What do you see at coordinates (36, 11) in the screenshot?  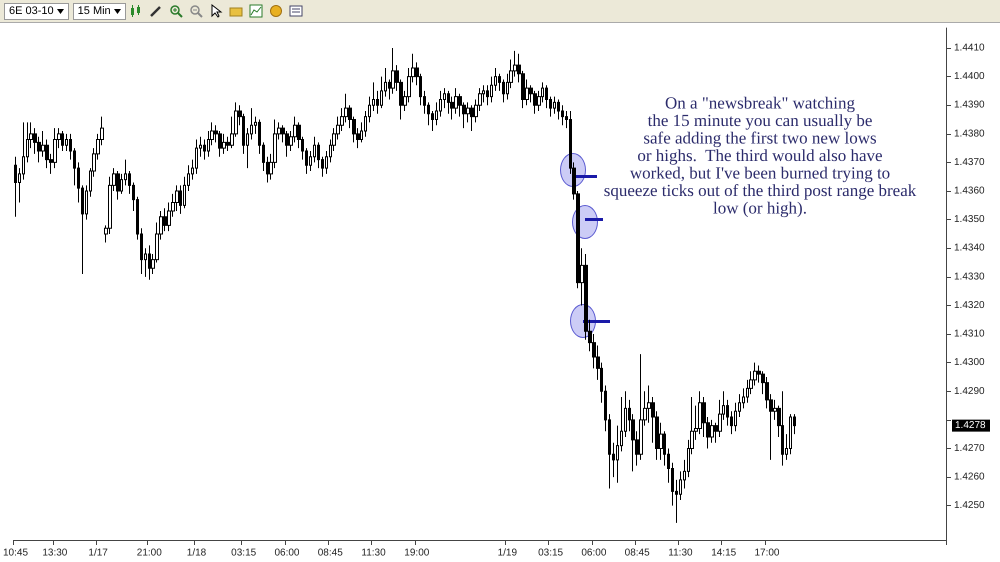 I see `text: 6E 03-10` at bounding box center [36, 11].